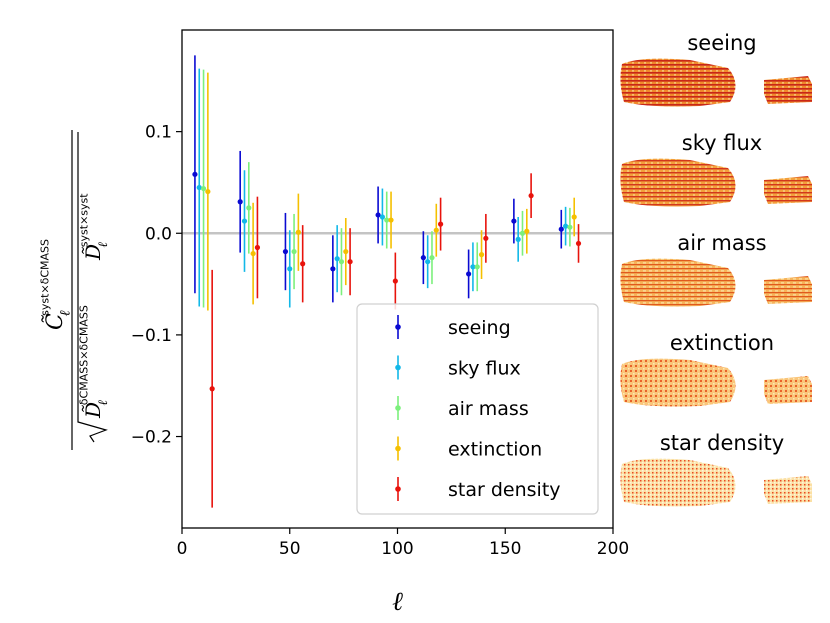 The image size is (830, 623). I want to click on legend-box, so click(477, 409).